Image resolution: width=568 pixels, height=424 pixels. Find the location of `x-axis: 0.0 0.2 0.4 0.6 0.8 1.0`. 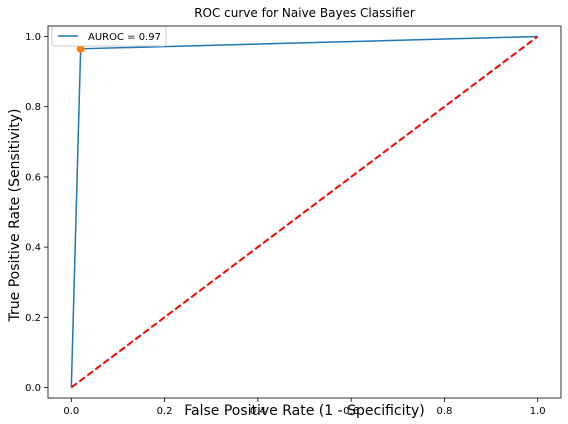

x-axis: 0.0 0.2 0.4 0.6 0.8 1.0 is located at coordinates (304, 407).